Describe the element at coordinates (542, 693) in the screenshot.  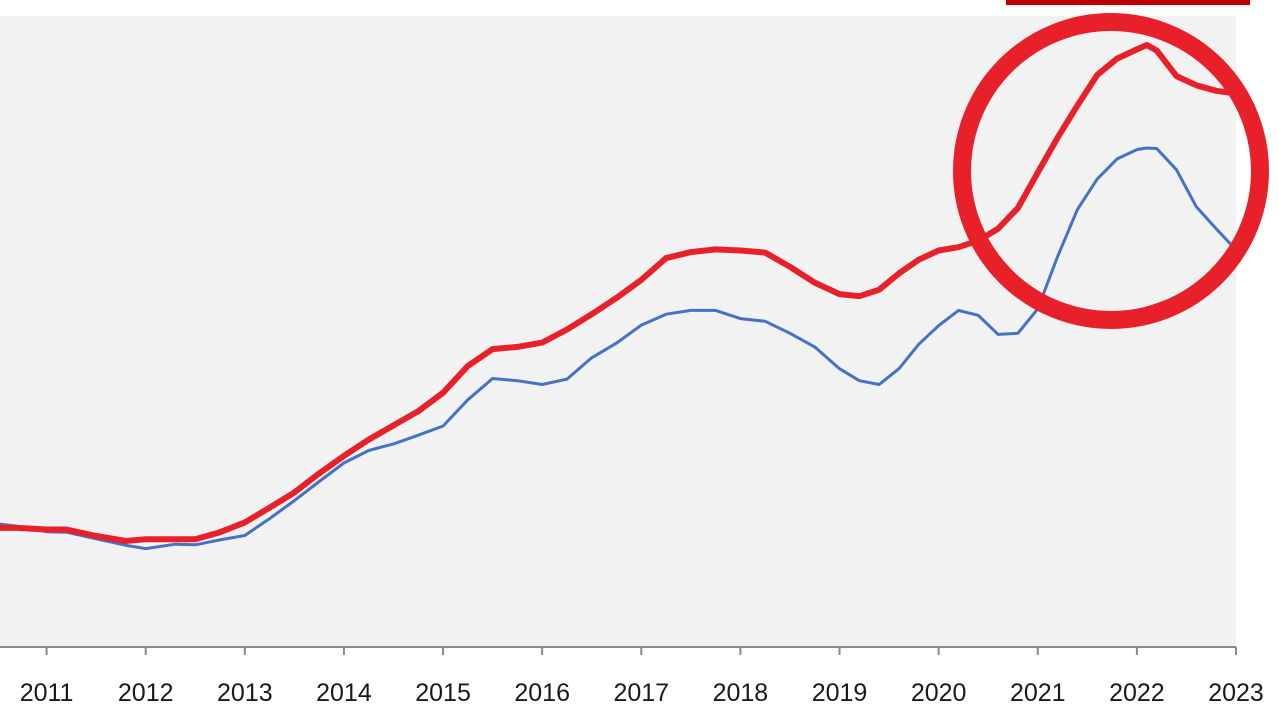
I see `x-tick-label: 2016` at that location.